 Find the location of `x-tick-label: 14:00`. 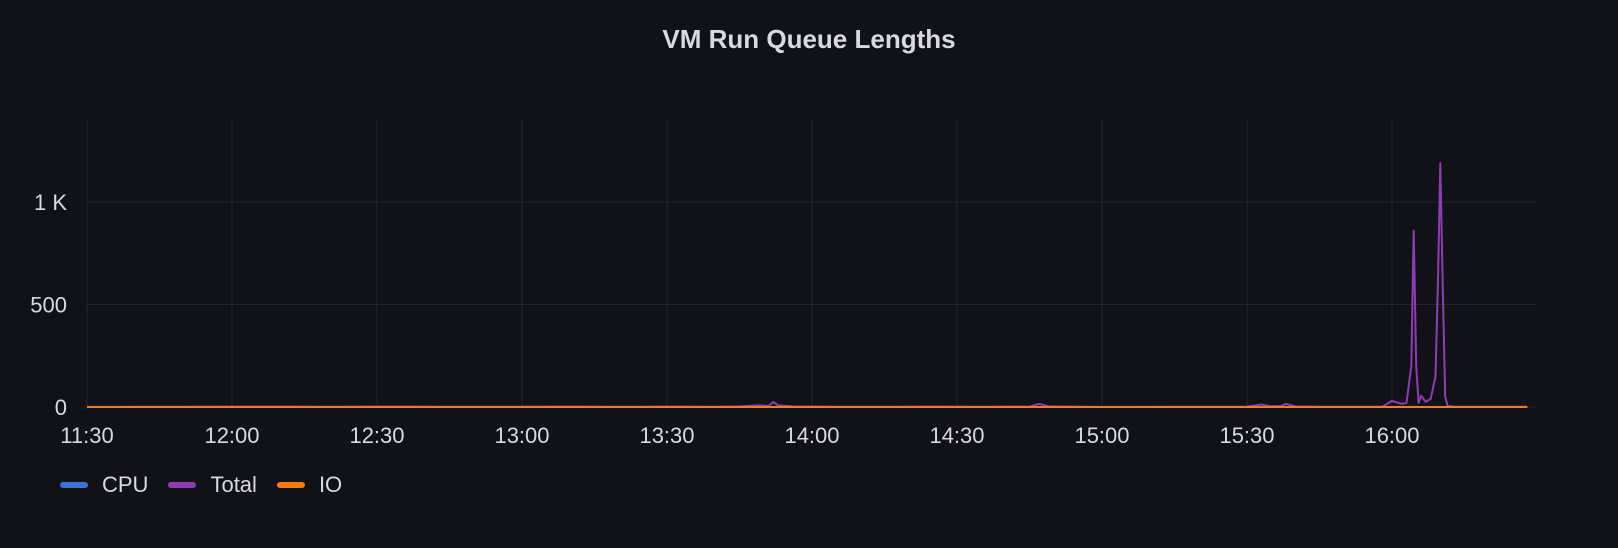

x-tick-label: 14:00 is located at coordinates (811, 435).